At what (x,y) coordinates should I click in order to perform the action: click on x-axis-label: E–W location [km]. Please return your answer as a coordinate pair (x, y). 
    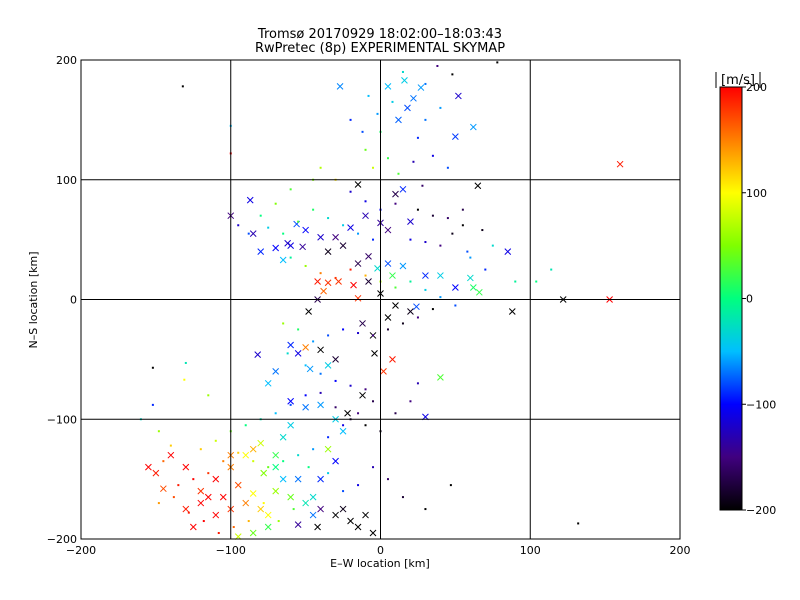
    Looking at the image, I should click on (380, 563).